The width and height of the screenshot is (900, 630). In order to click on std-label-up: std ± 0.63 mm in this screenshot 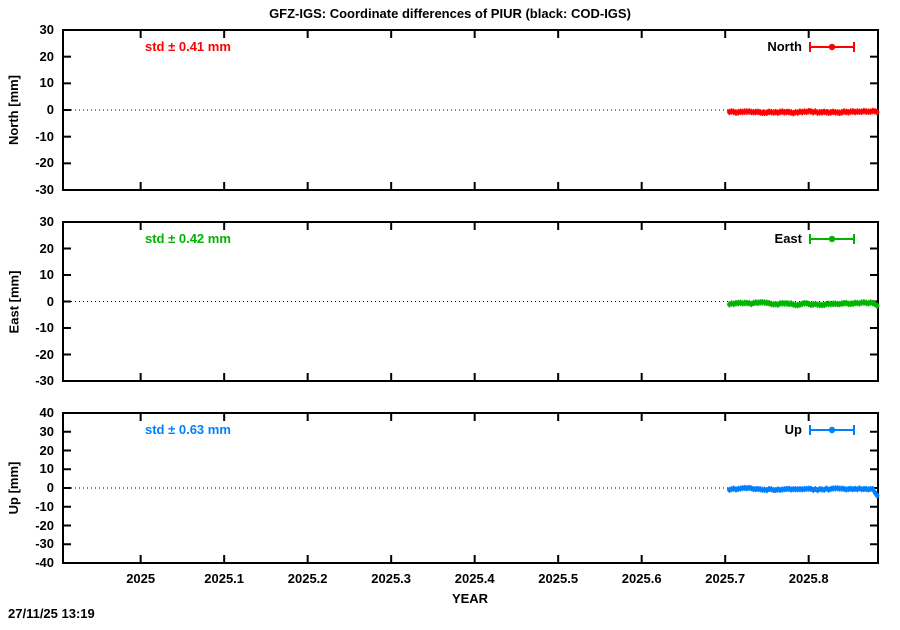, I will do `click(188, 429)`.